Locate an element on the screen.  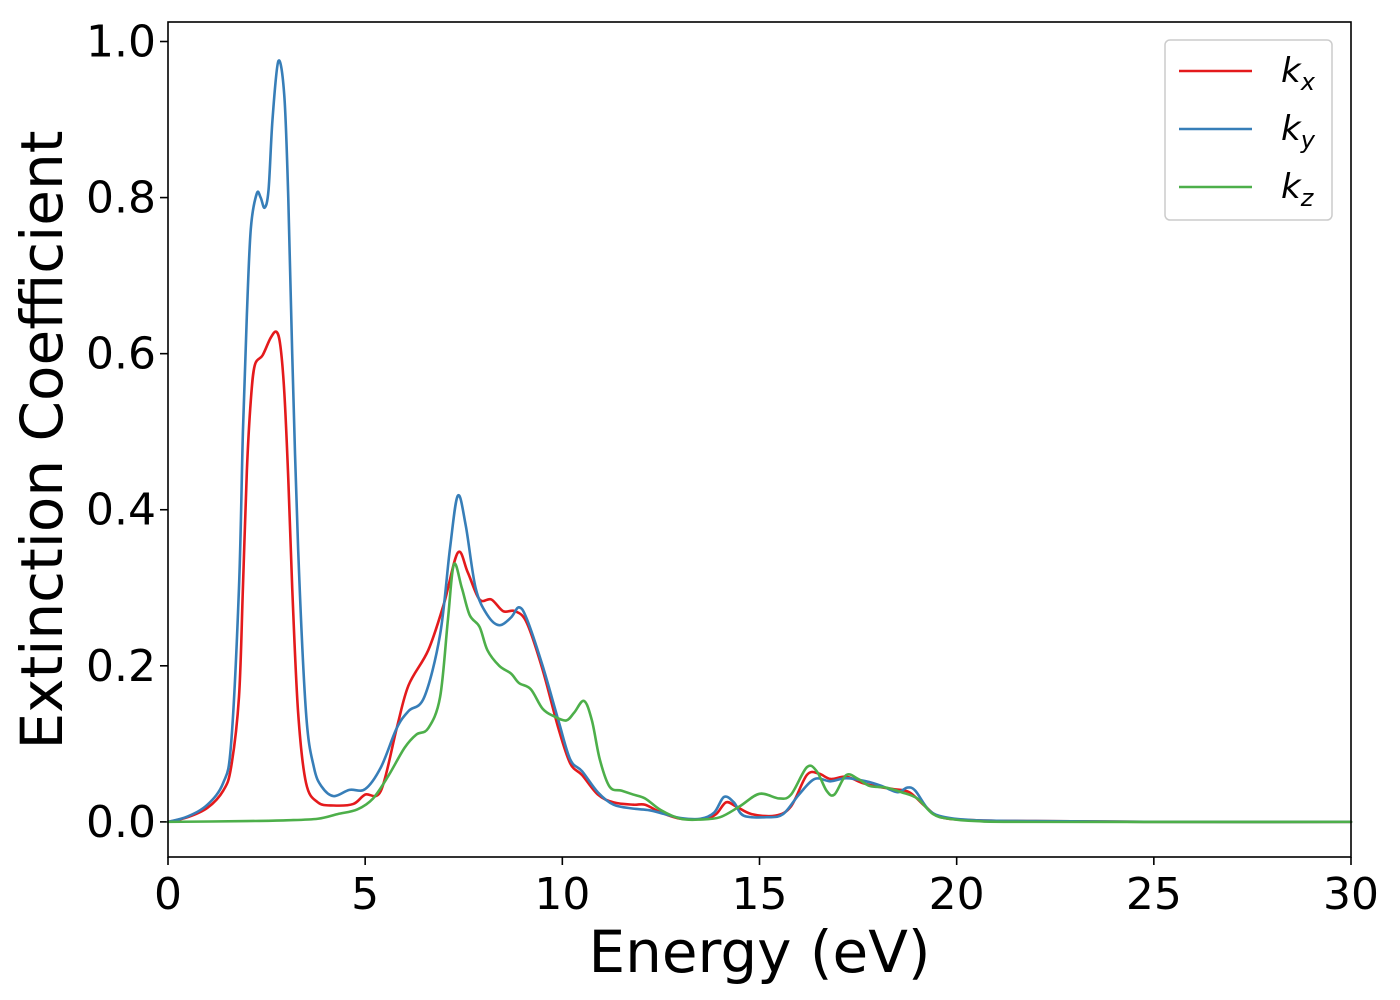
y-tick-label: 0.8 is located at coordinates (121, 198).